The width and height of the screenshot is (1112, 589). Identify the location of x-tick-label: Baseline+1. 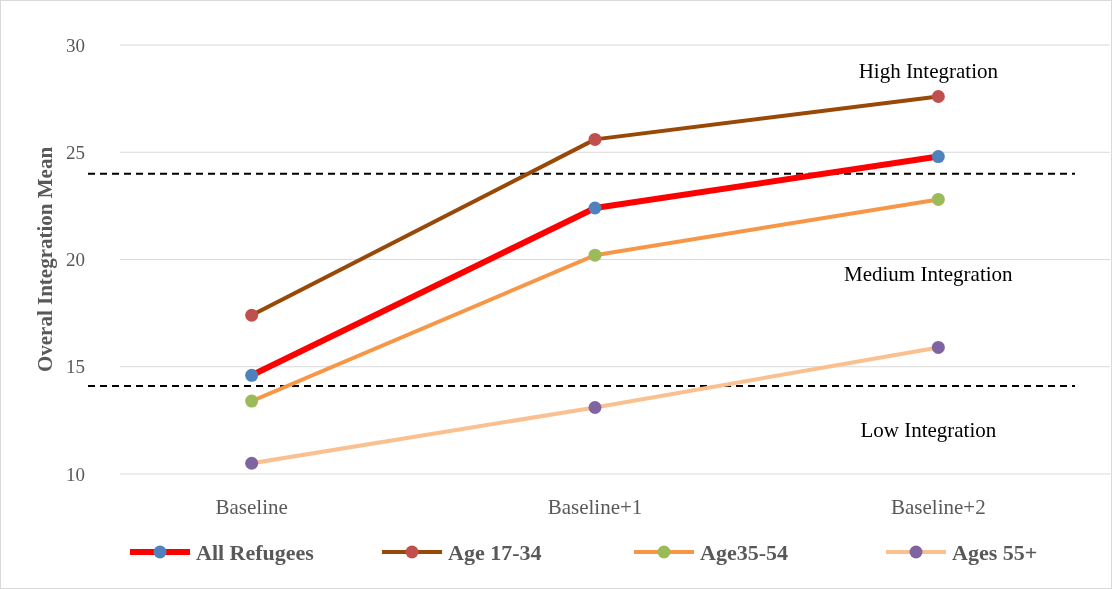
(595, 507).